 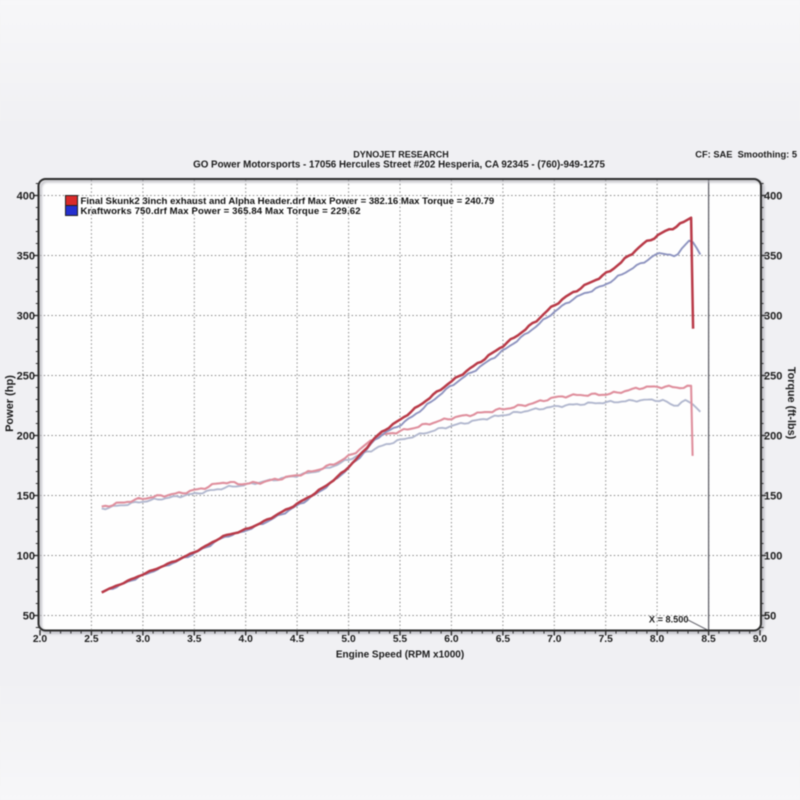 I want to click on svg-text: Torque (ft-lbs), so click(x=791, y=403).